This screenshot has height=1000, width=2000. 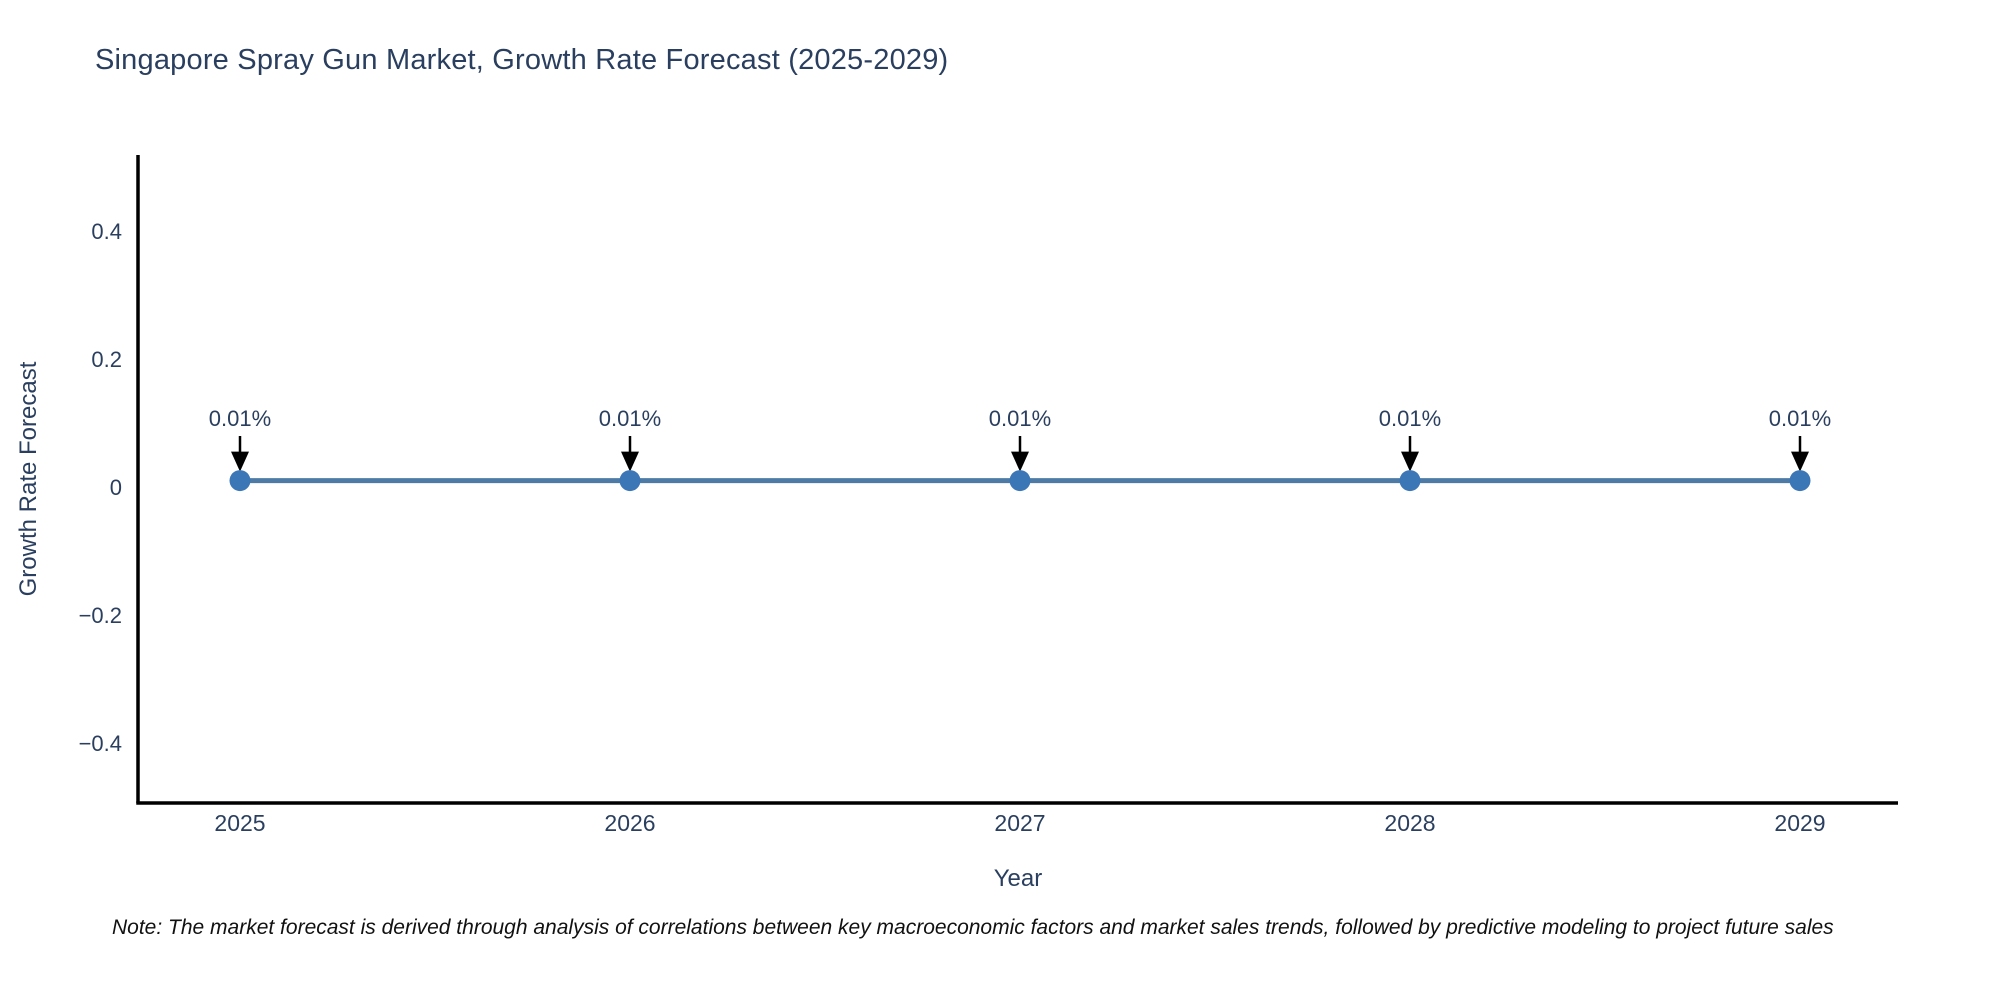 I want to click on y-tick-label: 0.2, so click(x=106, y=359).